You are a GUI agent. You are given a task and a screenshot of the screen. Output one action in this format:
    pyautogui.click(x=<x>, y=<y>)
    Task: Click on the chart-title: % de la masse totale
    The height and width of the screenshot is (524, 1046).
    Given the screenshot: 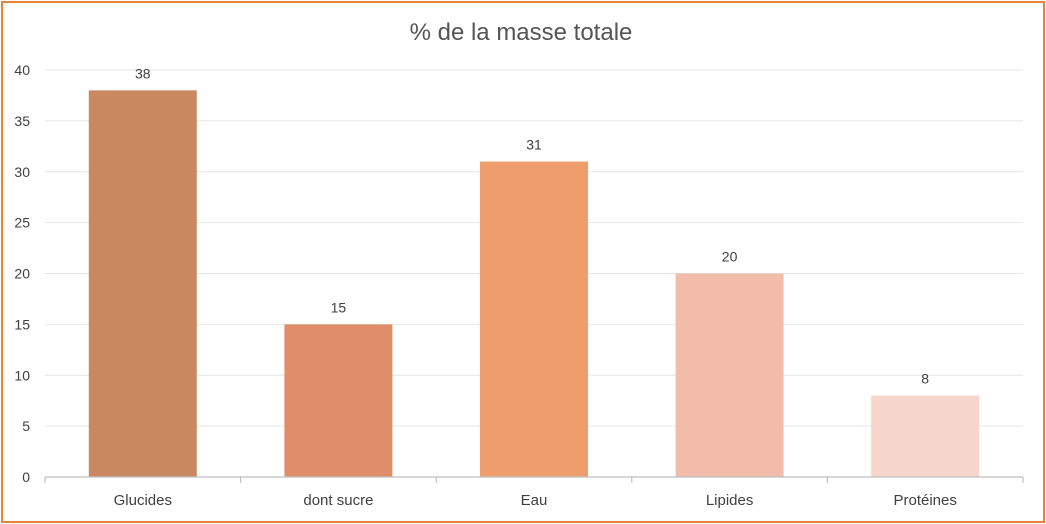 What is the action you would take?
    pyautogui.click(x=521, y=32)
    